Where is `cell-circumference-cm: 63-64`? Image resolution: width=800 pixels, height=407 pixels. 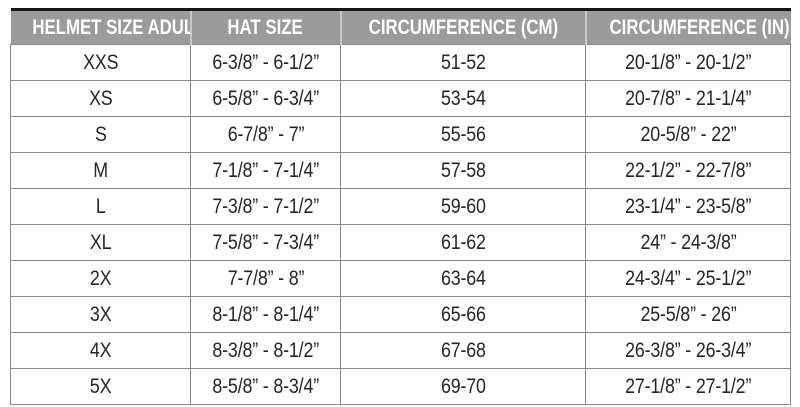 cell-circumference-cm: 63-64 is located at coordinates (463, 278).